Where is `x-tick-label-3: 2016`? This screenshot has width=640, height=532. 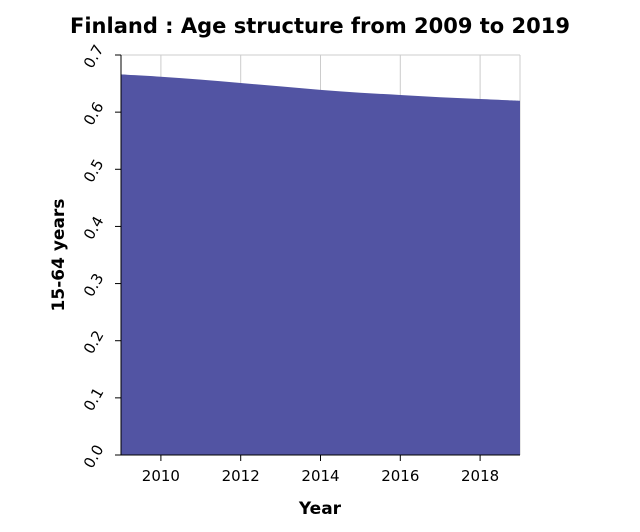 x-tick-label-3: 2016 is located at coordinates (400, 476).